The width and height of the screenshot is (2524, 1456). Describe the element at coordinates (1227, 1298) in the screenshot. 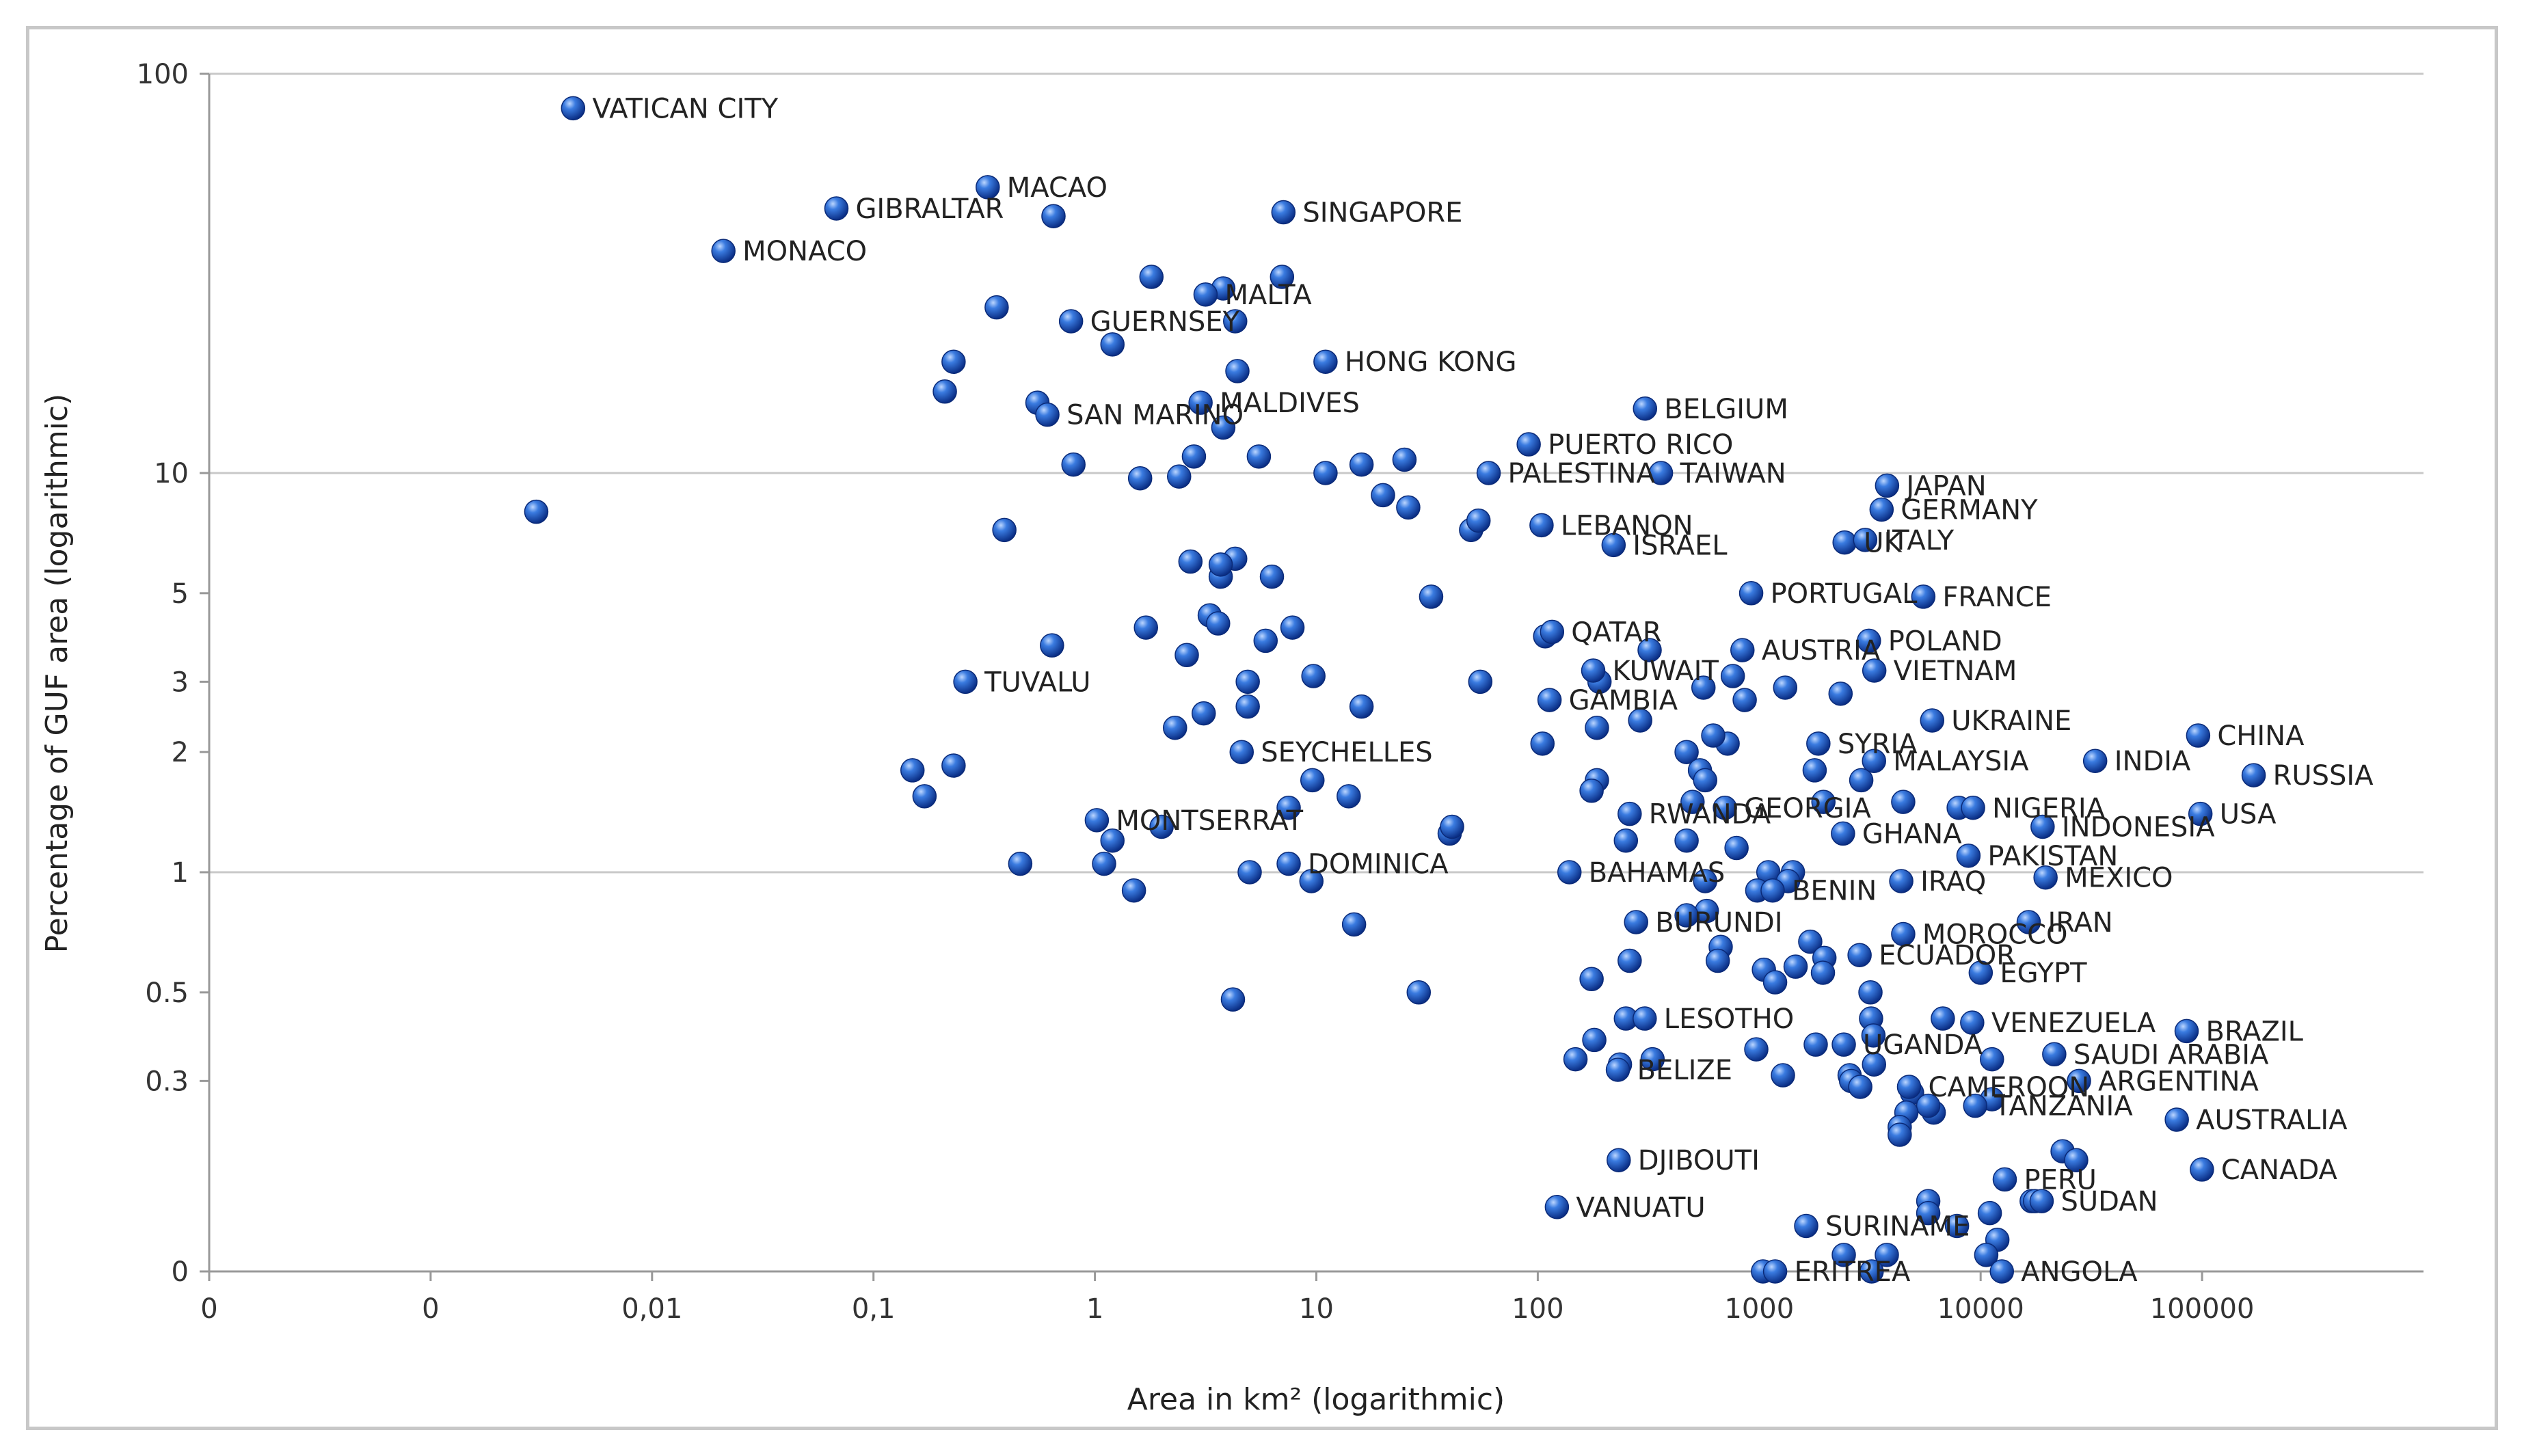

I see `x-tick-labels: 0 0 0,01 0,1 1 10 100 1000 10000 100000` at that location.